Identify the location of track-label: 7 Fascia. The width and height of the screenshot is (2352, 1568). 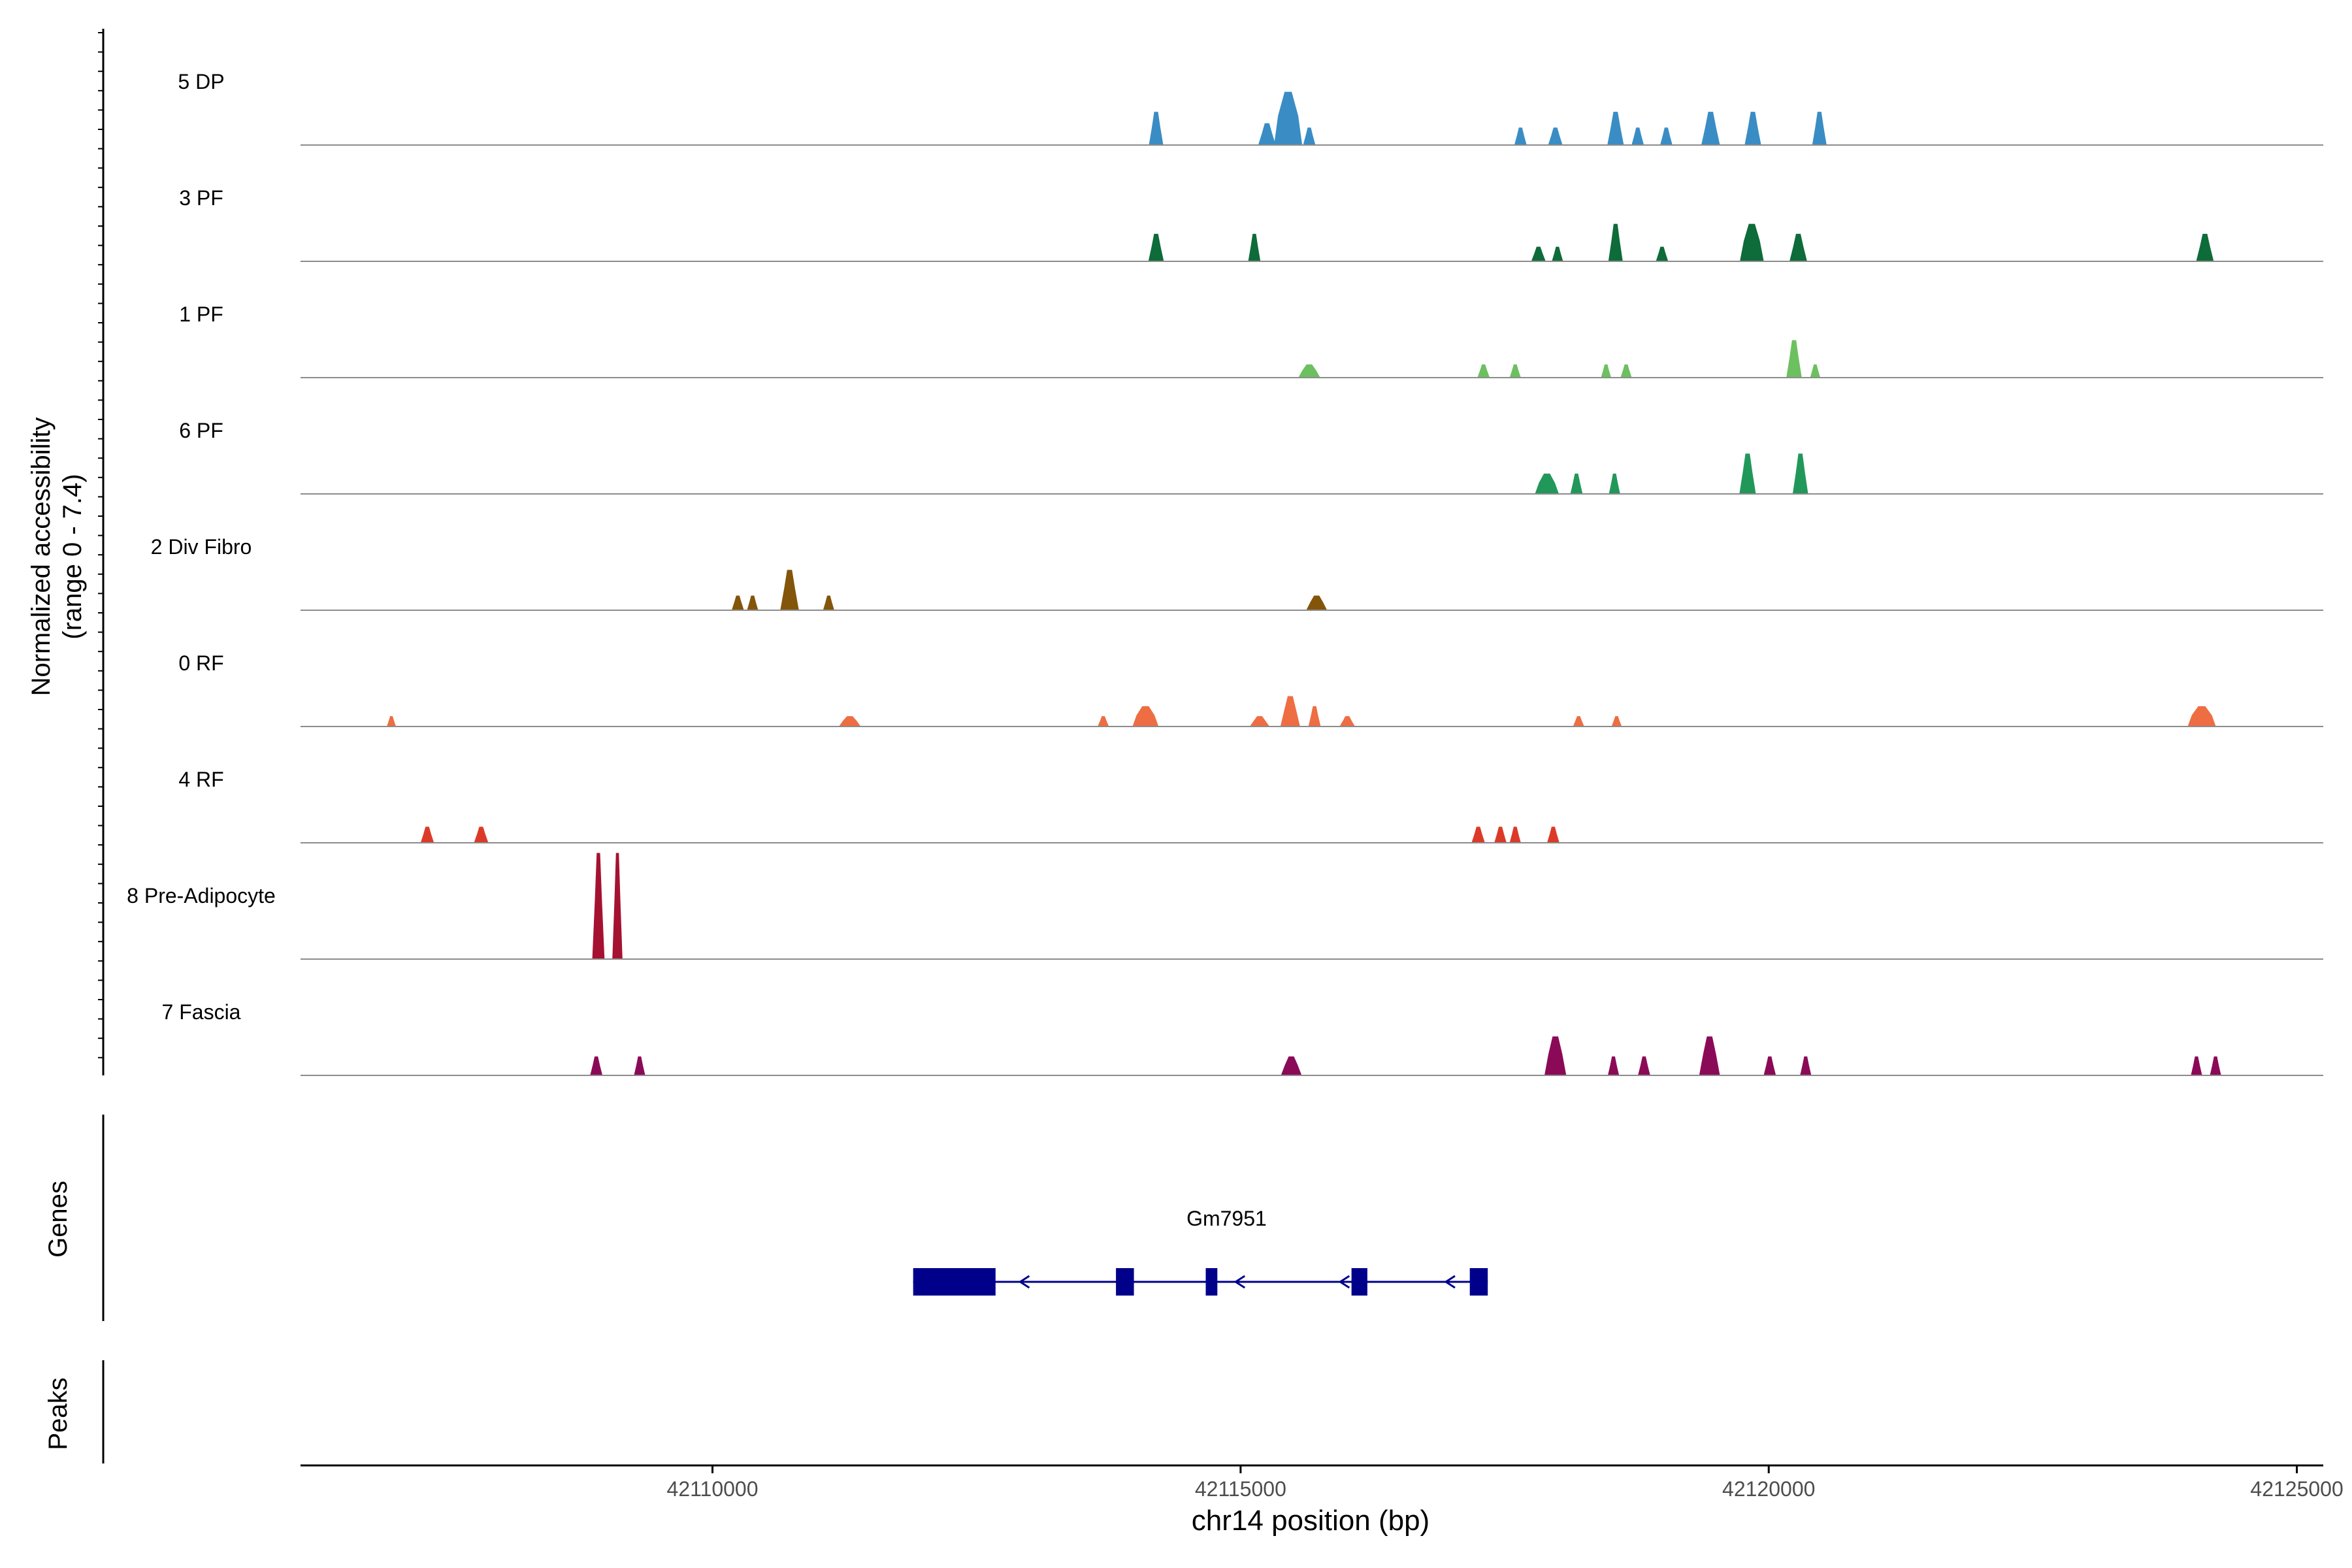
(201, 1012).